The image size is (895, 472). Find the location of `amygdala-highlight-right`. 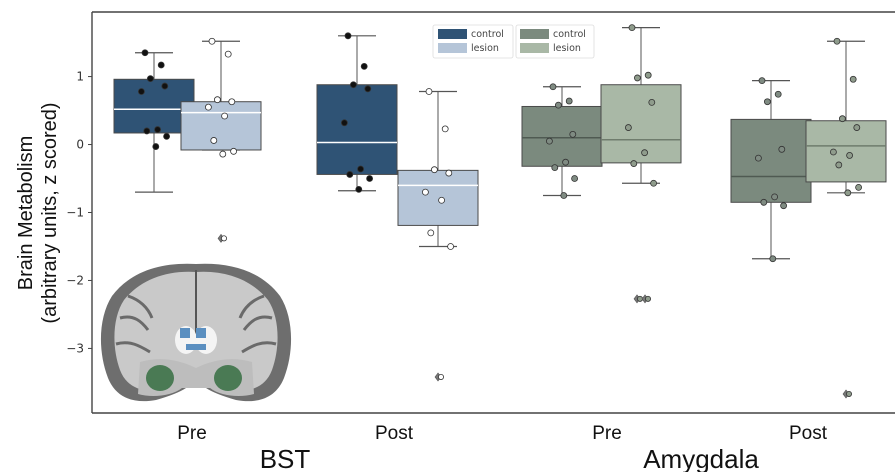

amygdala-highlight-right is located at coordinates (228, 378).